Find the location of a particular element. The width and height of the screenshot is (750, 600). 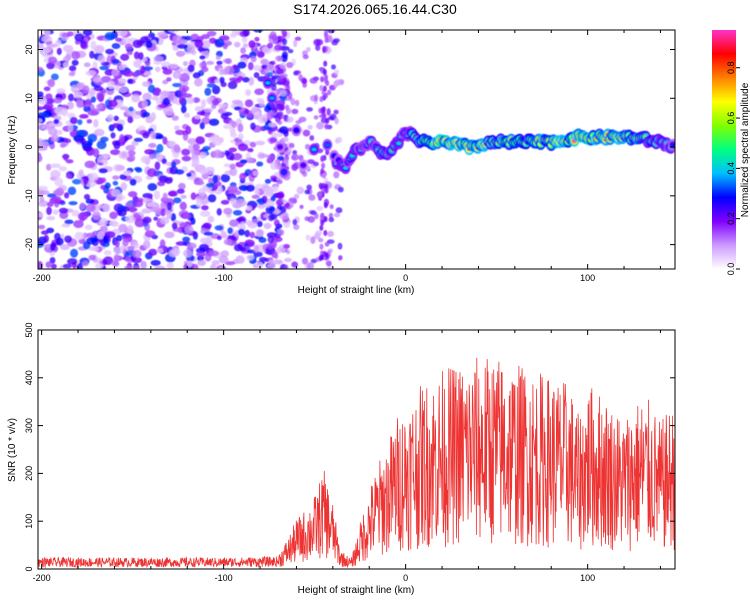

spectrogram-x-tick-label: 0 is located at coordinates (405, 278).